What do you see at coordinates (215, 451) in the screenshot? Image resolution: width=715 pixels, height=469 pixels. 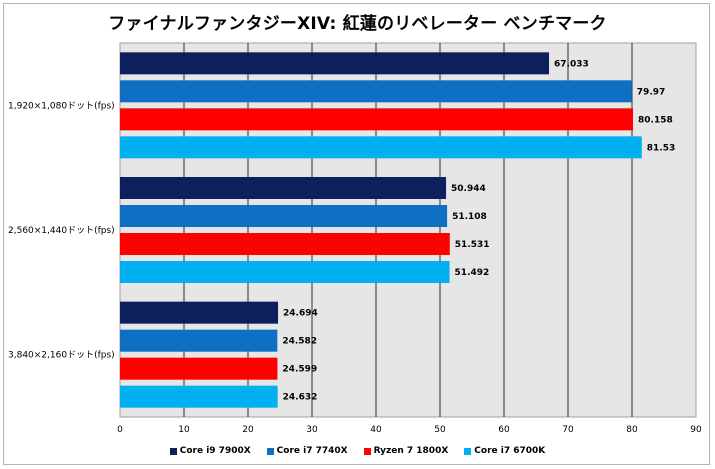 I see `legend-label: Core i9 7900X` at bounding box center [215, 451].